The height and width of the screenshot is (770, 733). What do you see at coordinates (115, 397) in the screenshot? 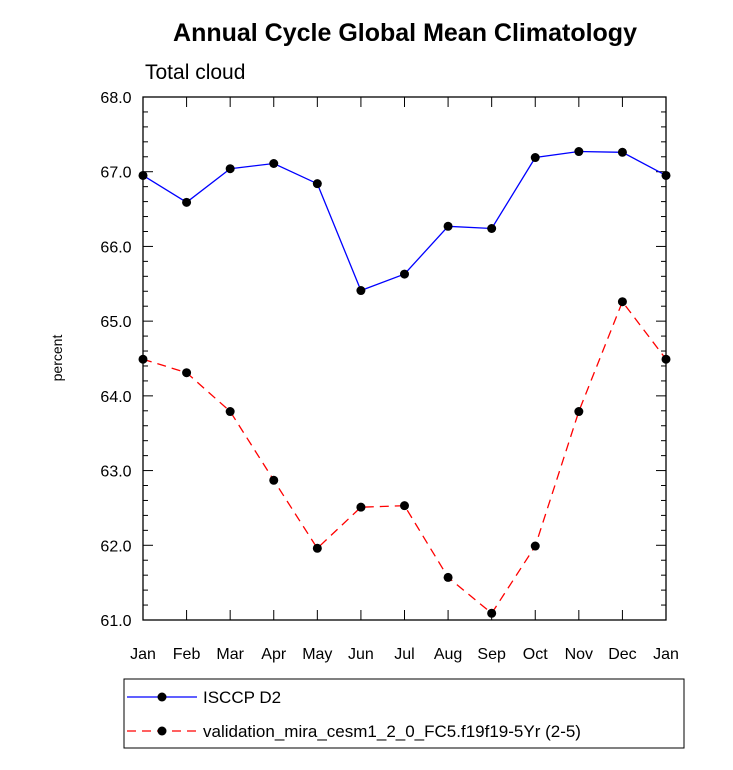
I see `y-tick-label: 64.0` at bounding box center [115, 397].